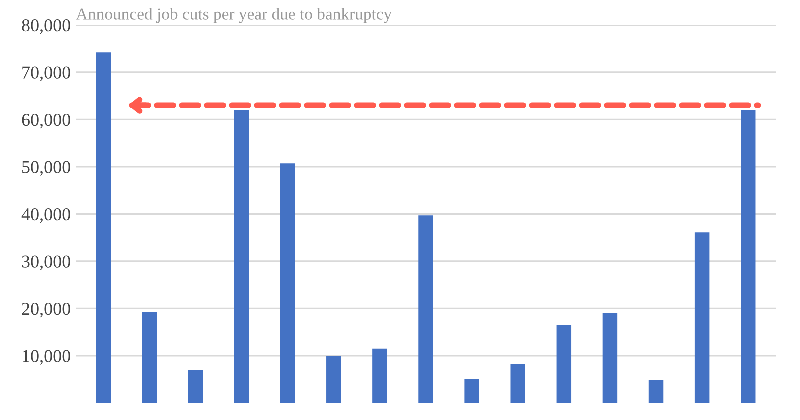 The height and width of the screenshot is (420, 800). Describe the element at coordinates (46, 74) in the screenshot. I see `y-tick-label: 70,000` at that location.